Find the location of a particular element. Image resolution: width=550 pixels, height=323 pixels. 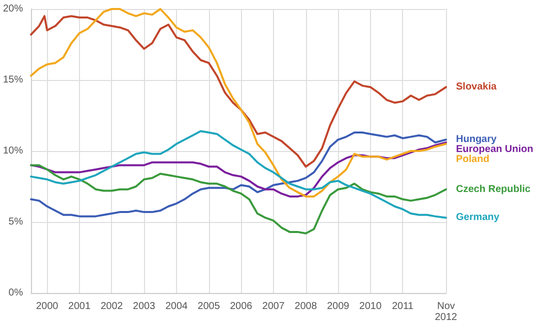

y-tick-label: 10% is located at coordinates (13, 151).